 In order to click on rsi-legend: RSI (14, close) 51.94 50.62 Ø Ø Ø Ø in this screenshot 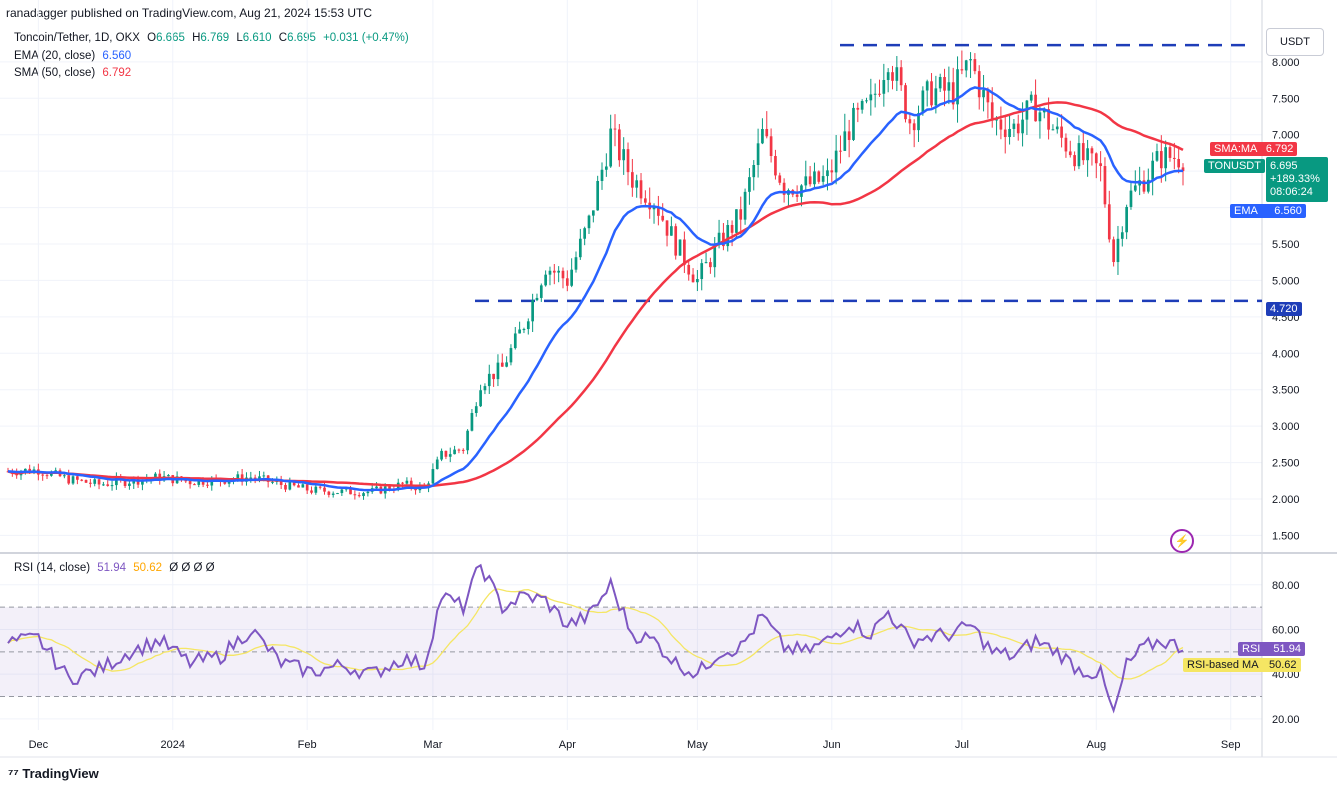, I will do `click(114, 568)`.